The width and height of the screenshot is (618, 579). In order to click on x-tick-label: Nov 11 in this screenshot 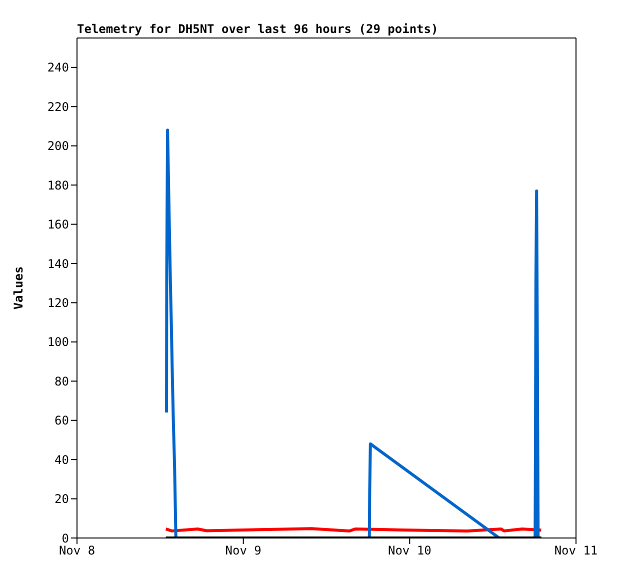, I will do `click(576, 551)`.